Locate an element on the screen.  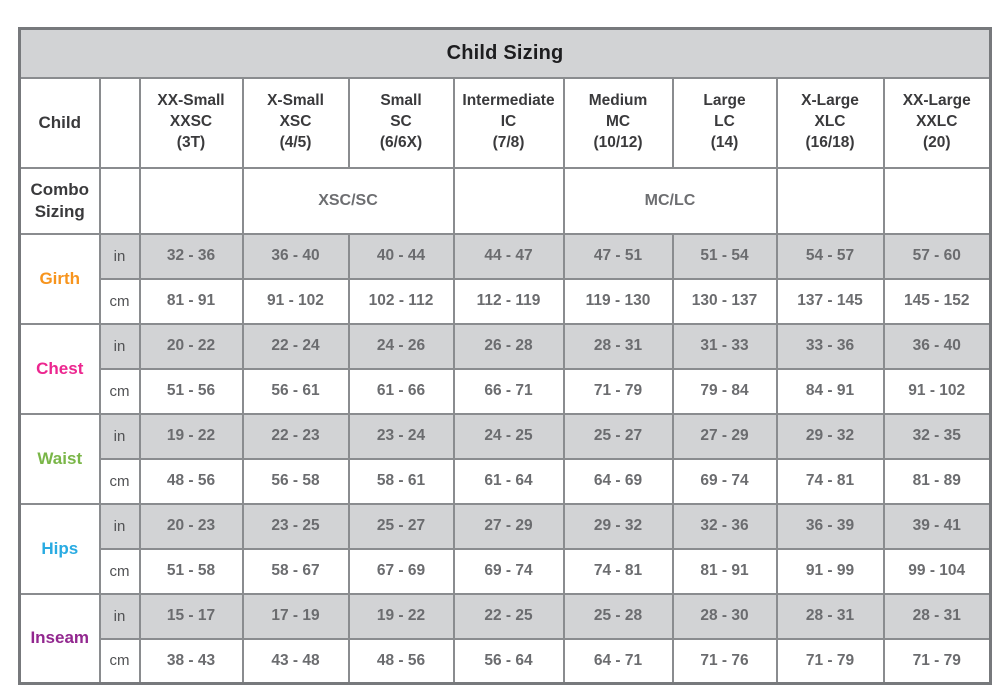
waist-cm-value-0: 48 - 56 is located at coordinates (191, 481).